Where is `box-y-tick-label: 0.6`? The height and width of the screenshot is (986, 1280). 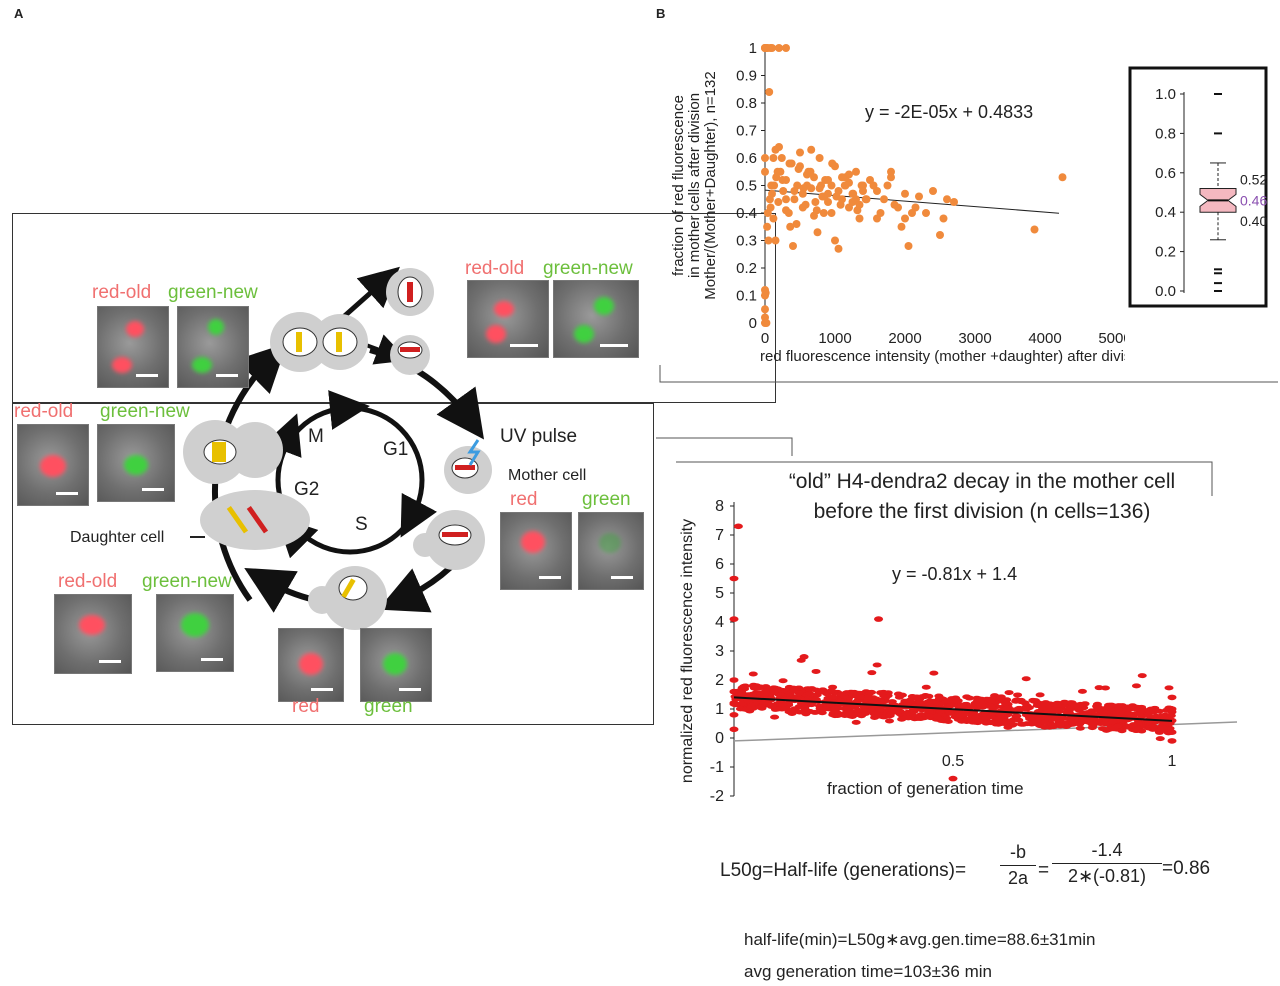
box-y-tick-label: 0.6 is located at coordinates (1165, 173).